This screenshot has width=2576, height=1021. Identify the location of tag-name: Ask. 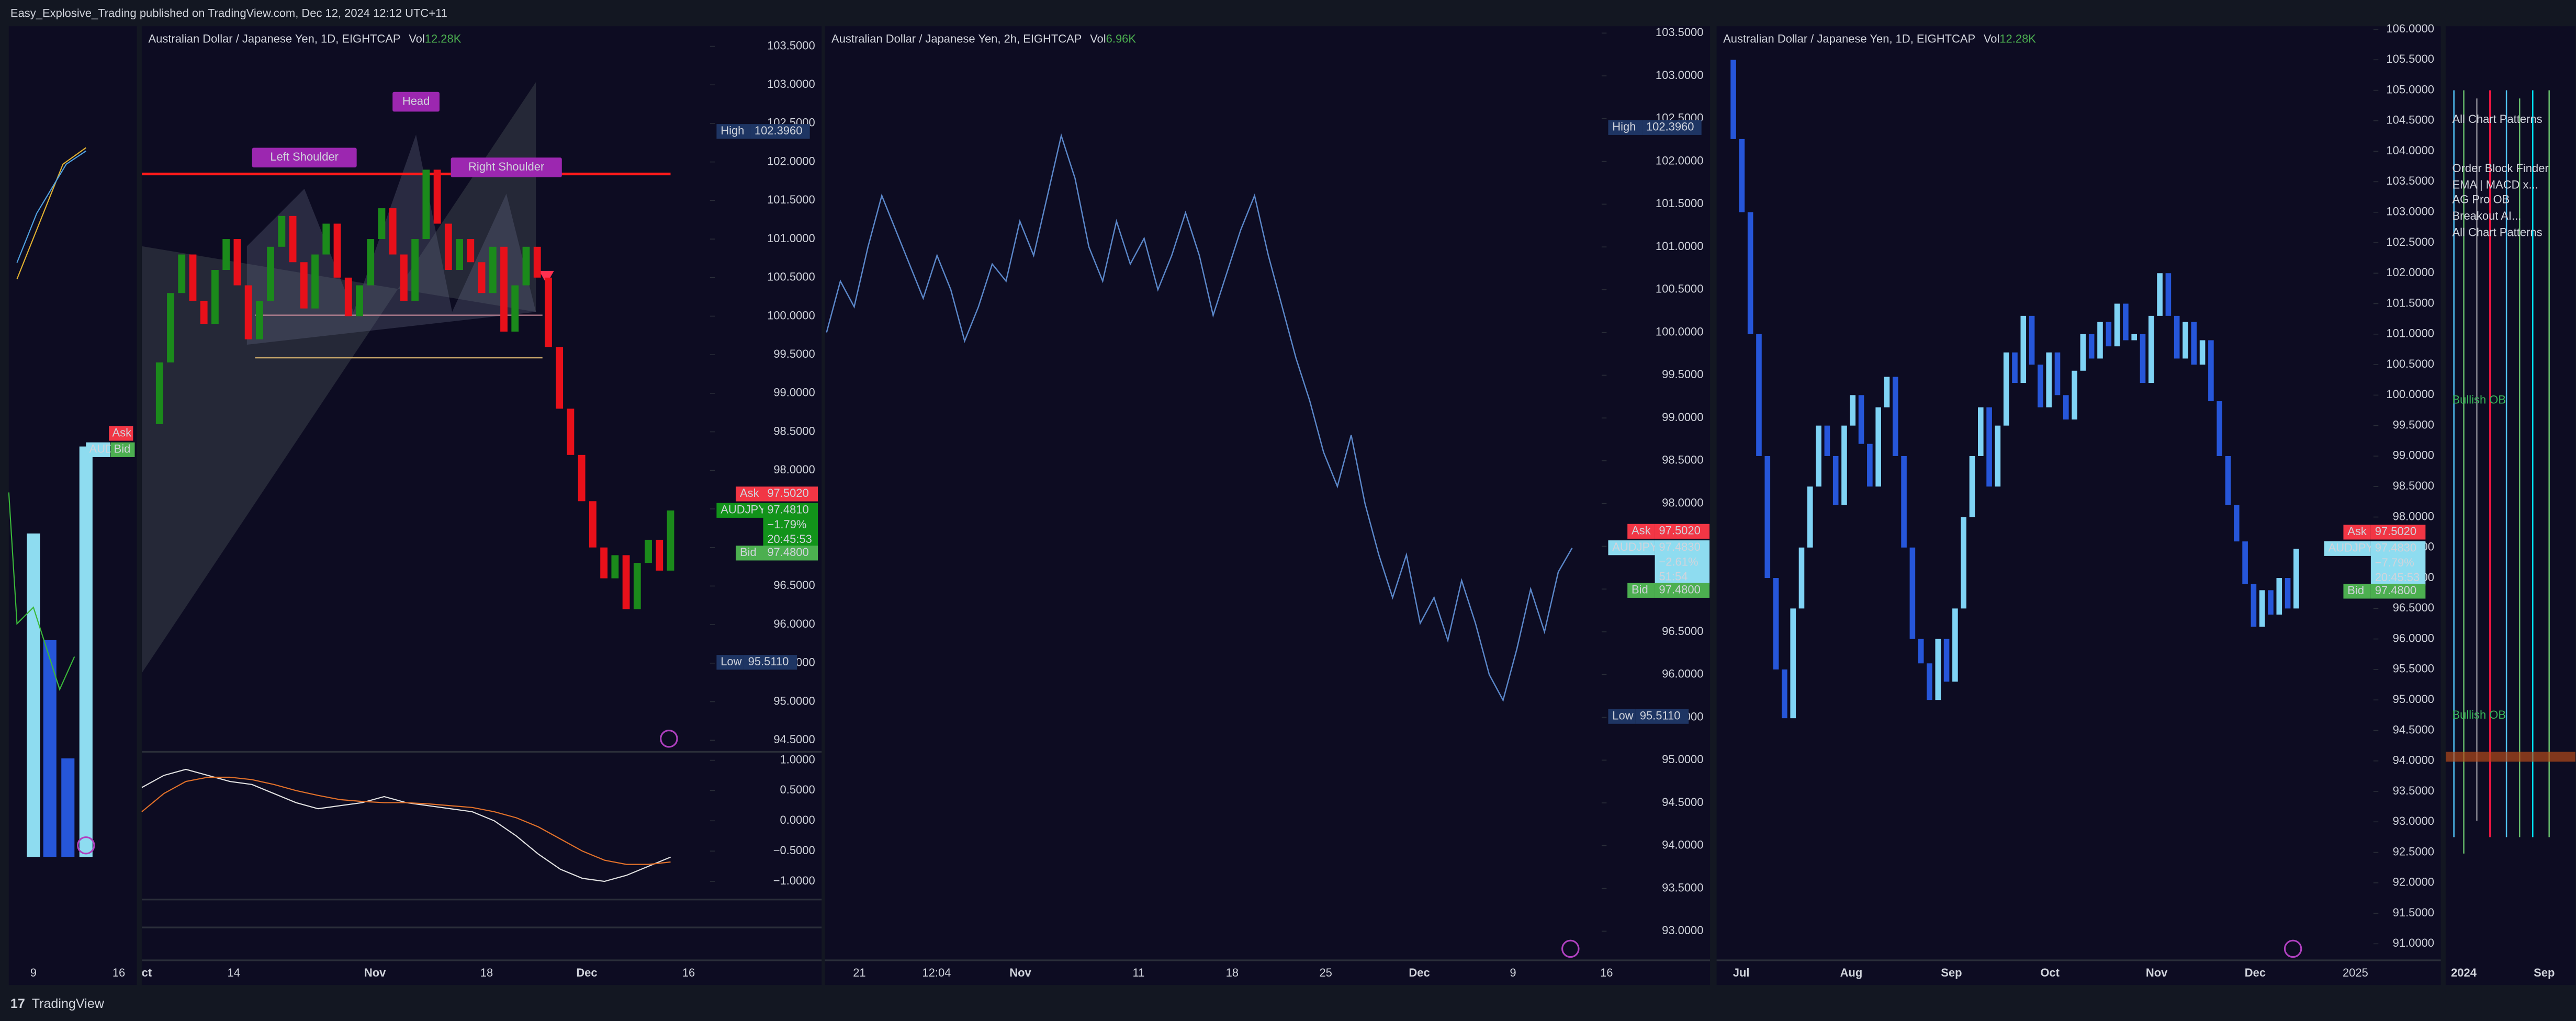
(1641, 530).